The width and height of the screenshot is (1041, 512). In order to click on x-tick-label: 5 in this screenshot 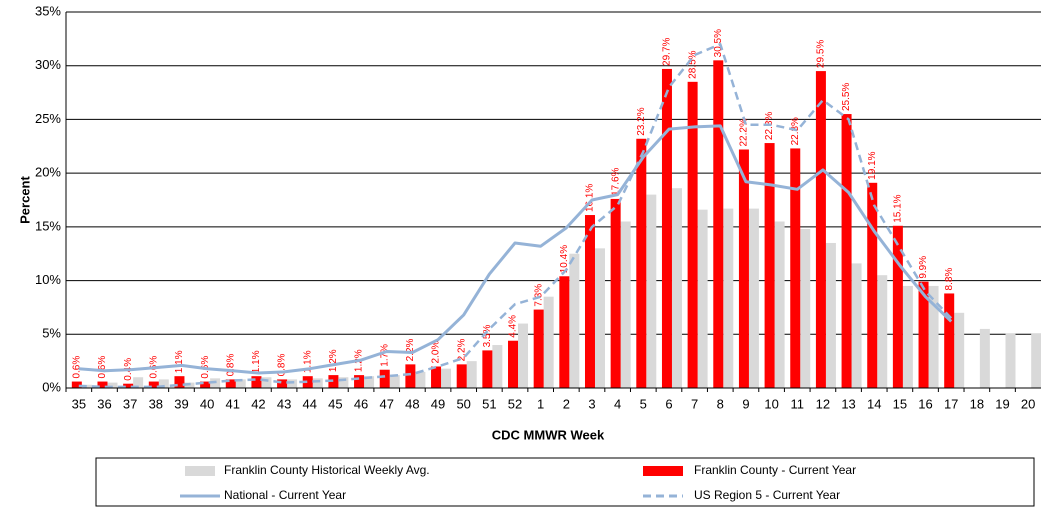, I will do `click(643, 403)`.